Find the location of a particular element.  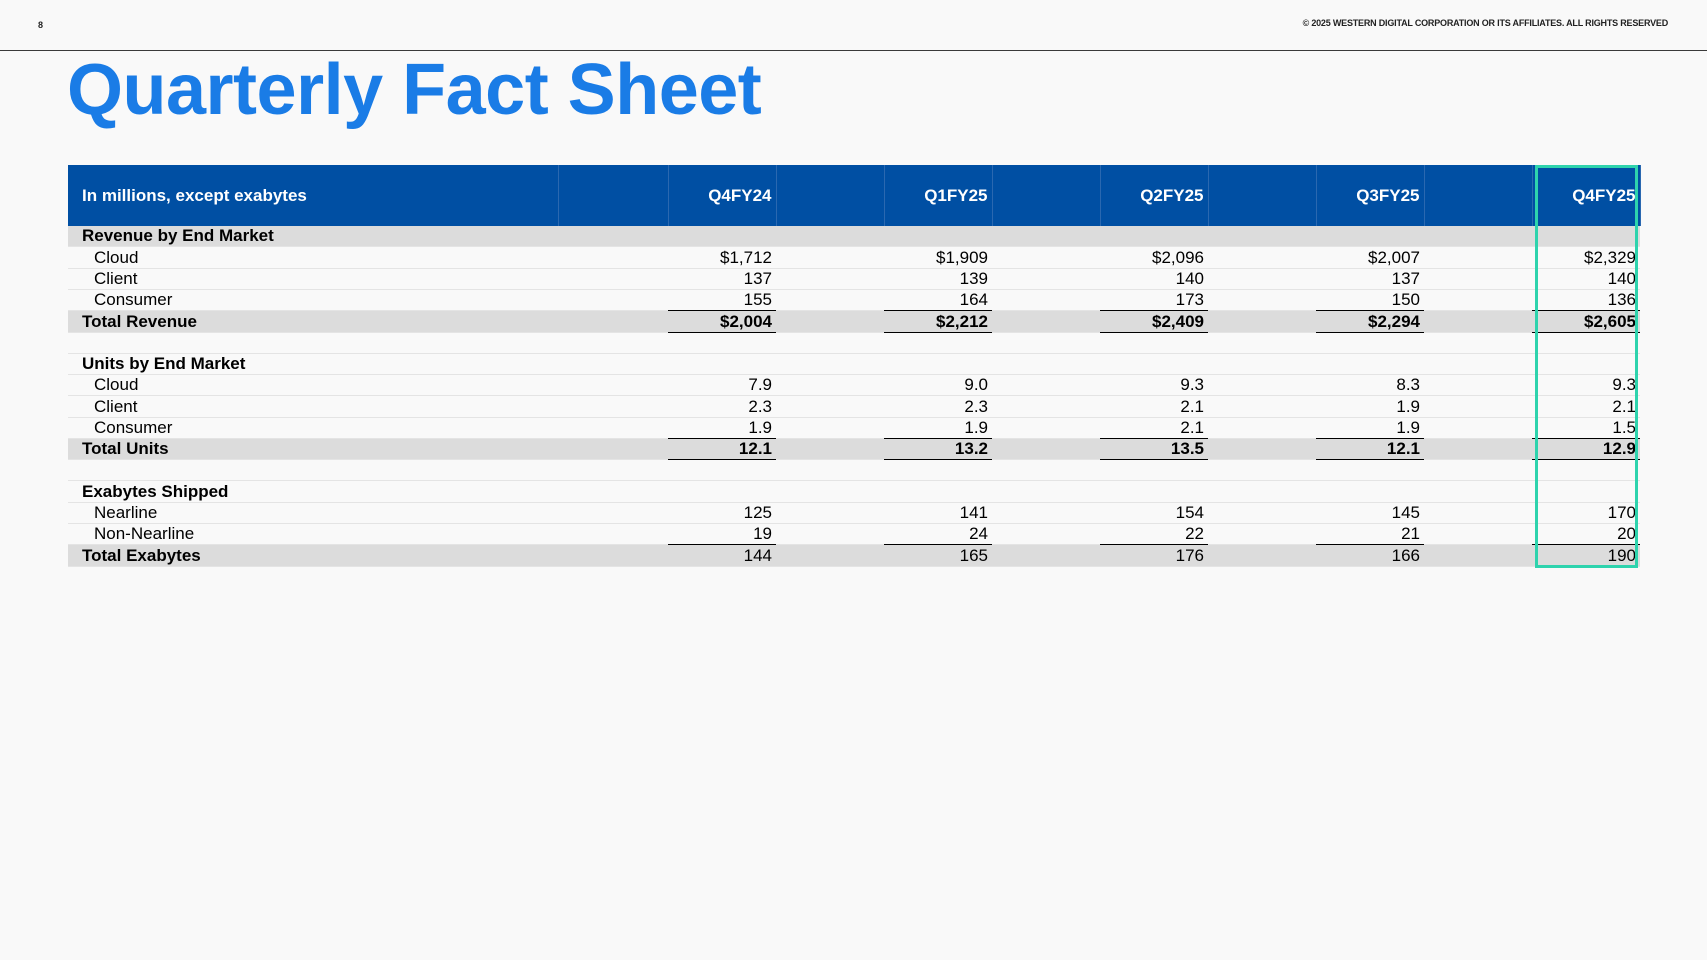

value-cell: 190 is located at coordinates (1586, 555).